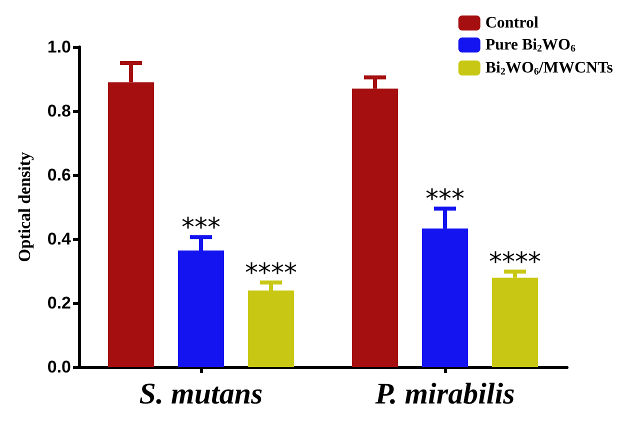 This screenshot has width=634, height=422. Describe the element at coordinates (444, 394) in the screenshot. I see `x-tick-label: P. mirabilis` at that location.